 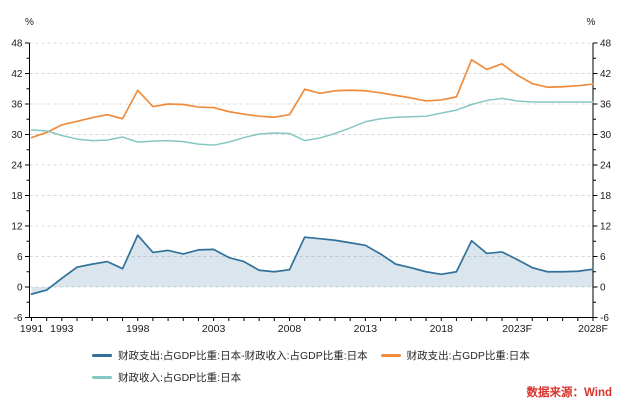 I want to click on deficit-line, so click(x=312, y=264).